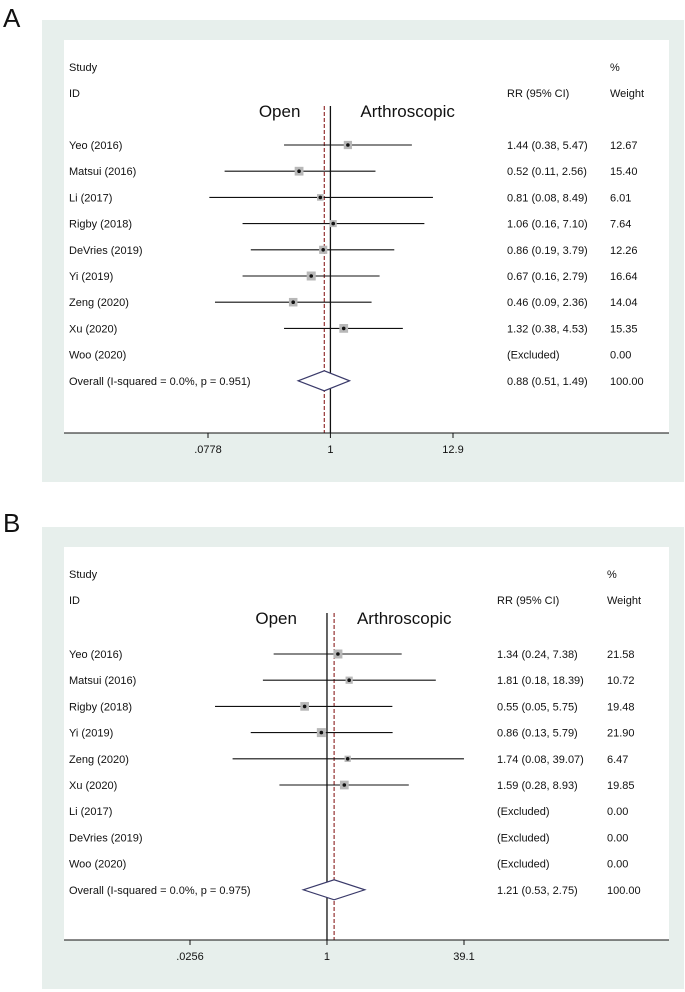 This screenshot has height=992, width=685. What do you see at coordinates (624, 277) in the screenshot?
I see `study-weight-text: 16.64` at bounding box center [624, 277].